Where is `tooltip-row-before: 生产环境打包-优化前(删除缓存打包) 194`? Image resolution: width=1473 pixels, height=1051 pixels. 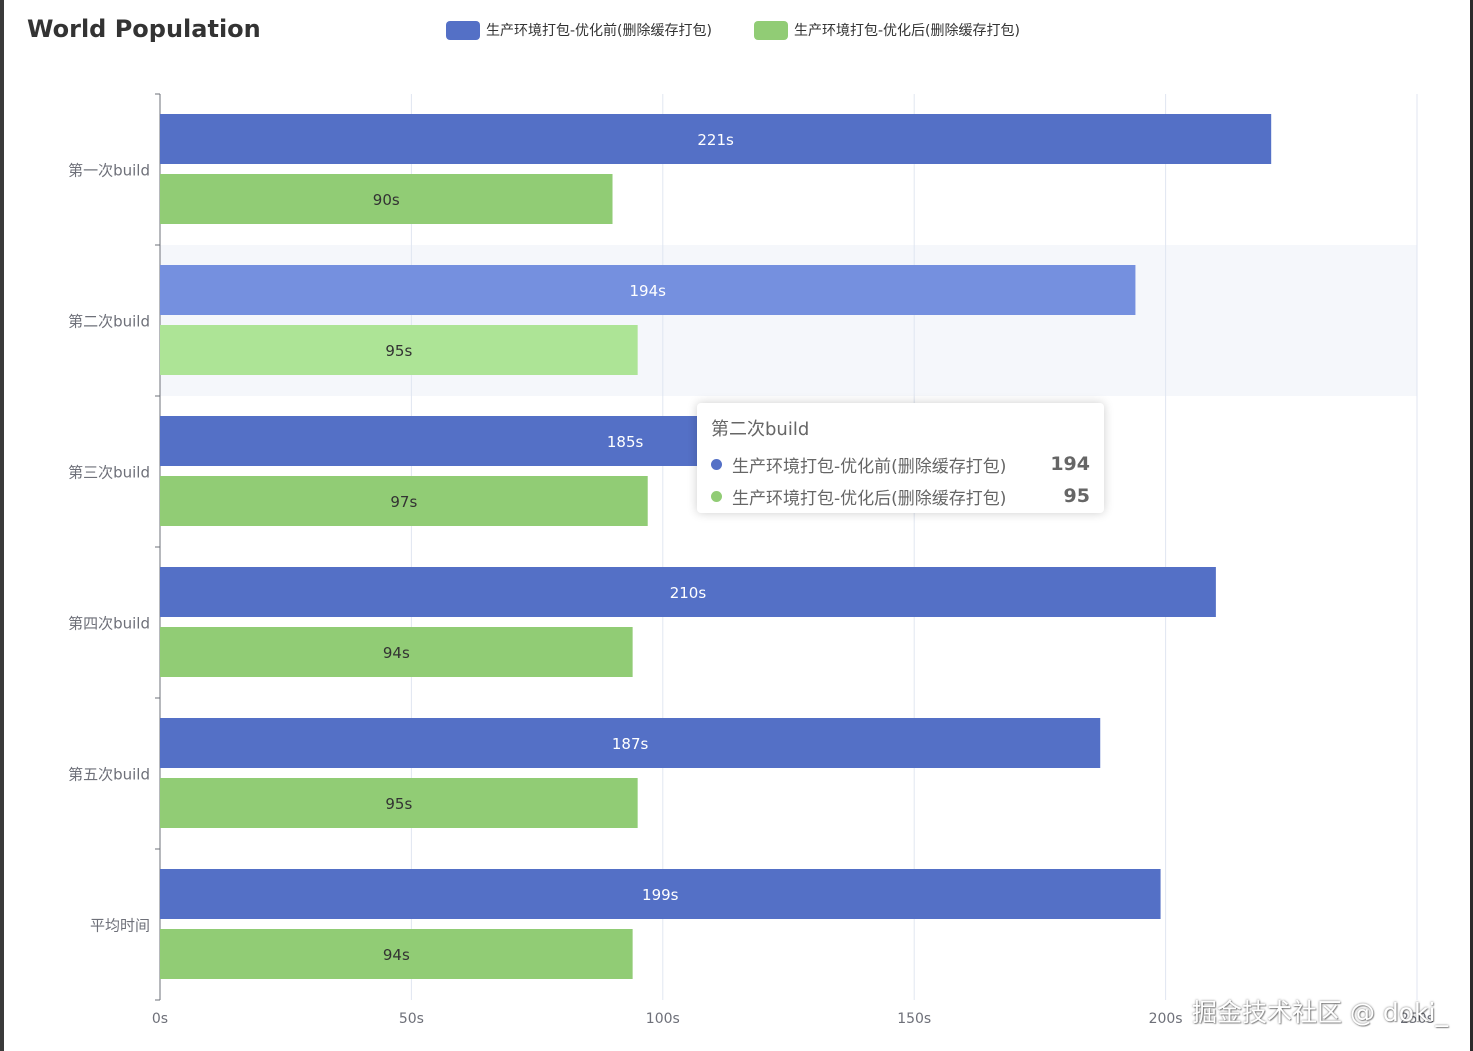
tooltip-row-before: 生产环境打包-优化前(删除缓存打包) 194 is located at coordinates (900, 464).